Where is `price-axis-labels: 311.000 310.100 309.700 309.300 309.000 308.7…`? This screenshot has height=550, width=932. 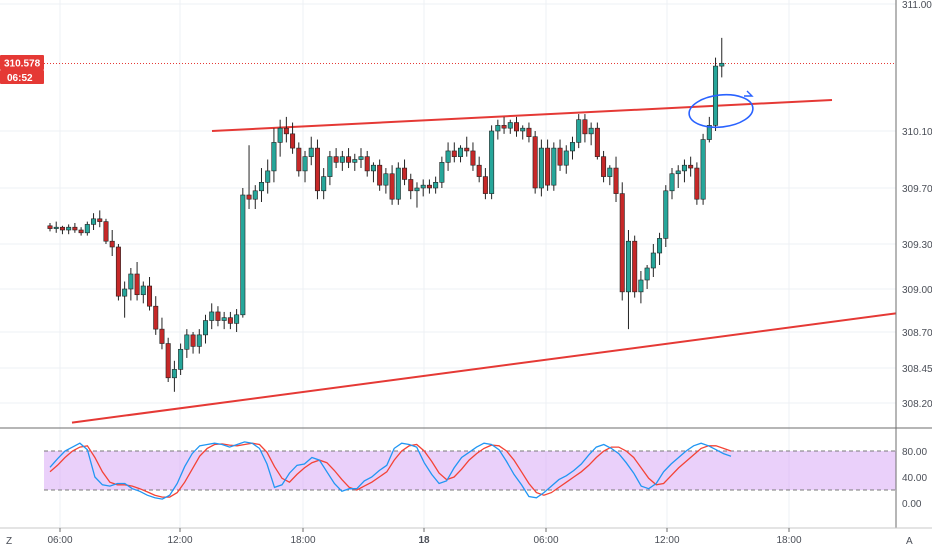 price-axis-labels: 311.000 310.100 309.700 309.300 309.000 308.7… is located at coordinates (917, 205).